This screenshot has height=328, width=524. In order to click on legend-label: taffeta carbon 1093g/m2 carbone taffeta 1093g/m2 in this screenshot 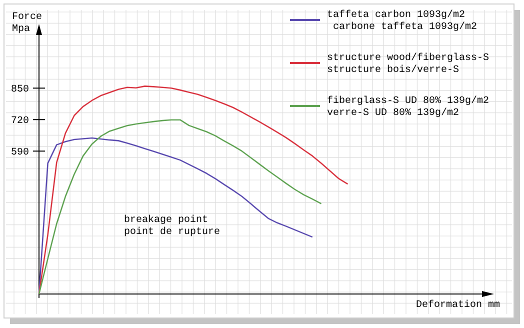, I will do `click(402, 21)`.